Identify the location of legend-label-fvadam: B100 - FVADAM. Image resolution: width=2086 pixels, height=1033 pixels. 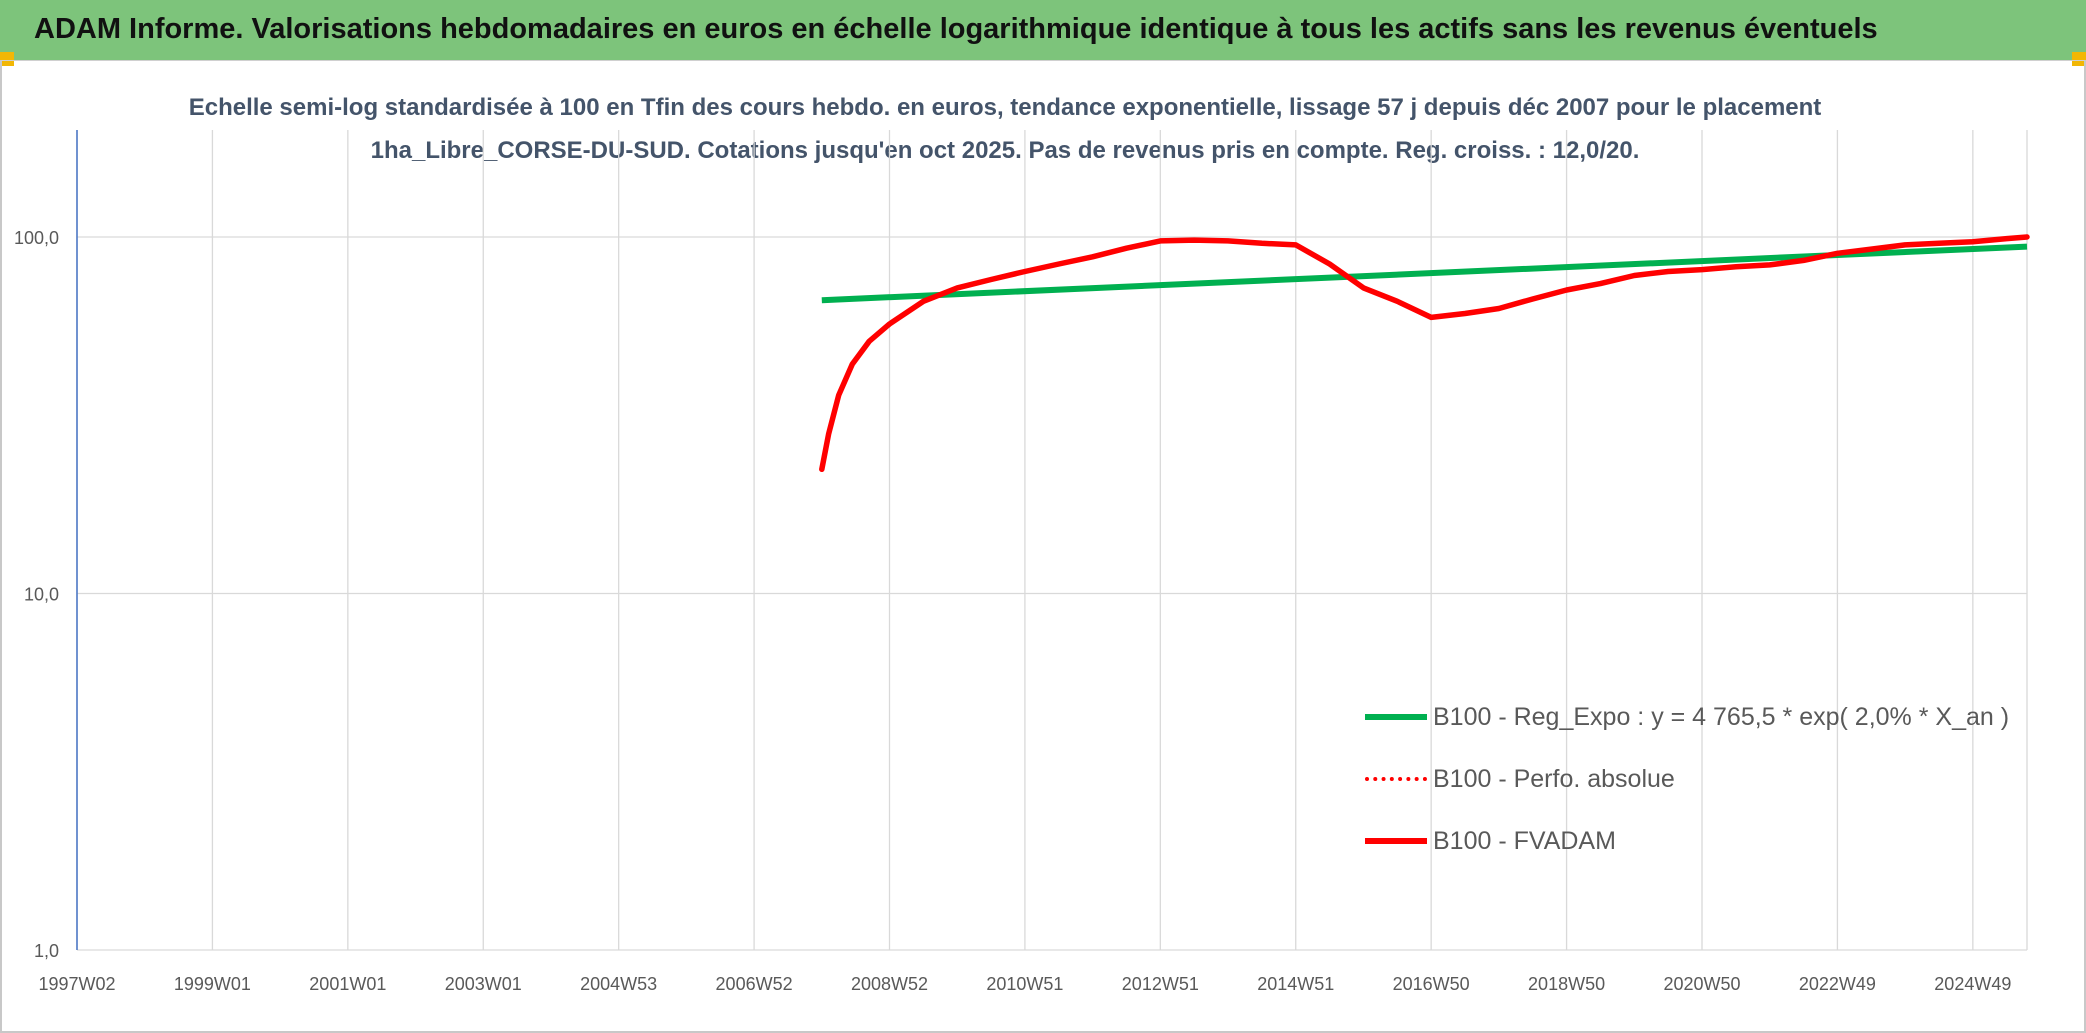
(1524, 840).